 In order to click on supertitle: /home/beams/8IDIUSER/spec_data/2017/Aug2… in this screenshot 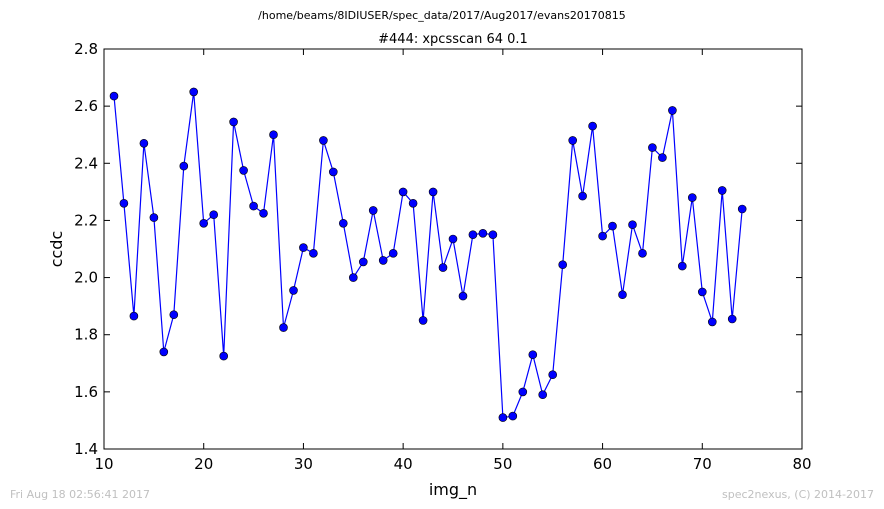, I will do `click(442, 15)`.